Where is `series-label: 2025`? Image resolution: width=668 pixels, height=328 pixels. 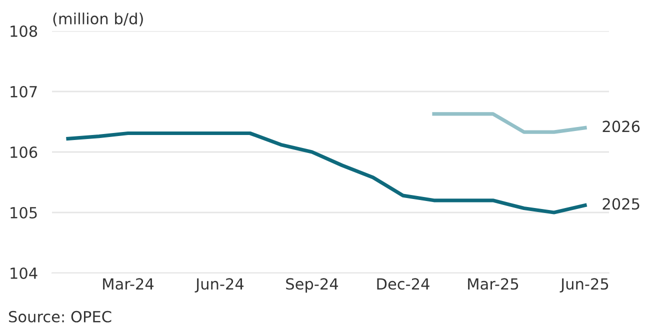
series-label: 2025 is located at coordinates (621, 204).